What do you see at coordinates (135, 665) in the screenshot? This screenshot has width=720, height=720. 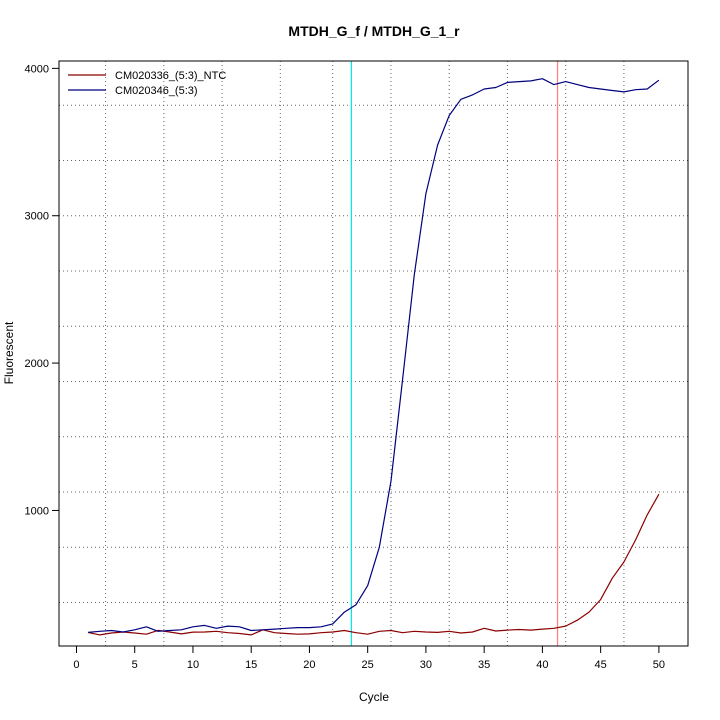 I see `x-tick-label: 5` at bounding box center [135, 665].